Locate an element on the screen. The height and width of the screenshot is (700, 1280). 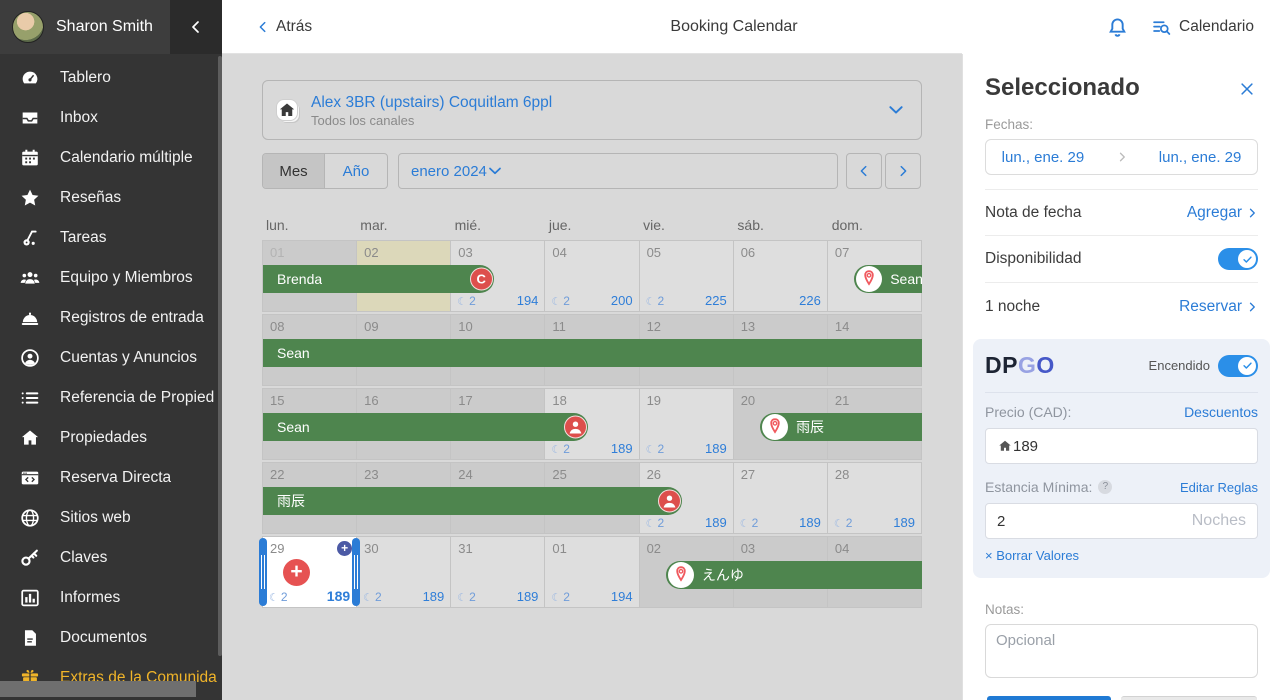
cancel-button-partial is located at coordinates (1189, 698).